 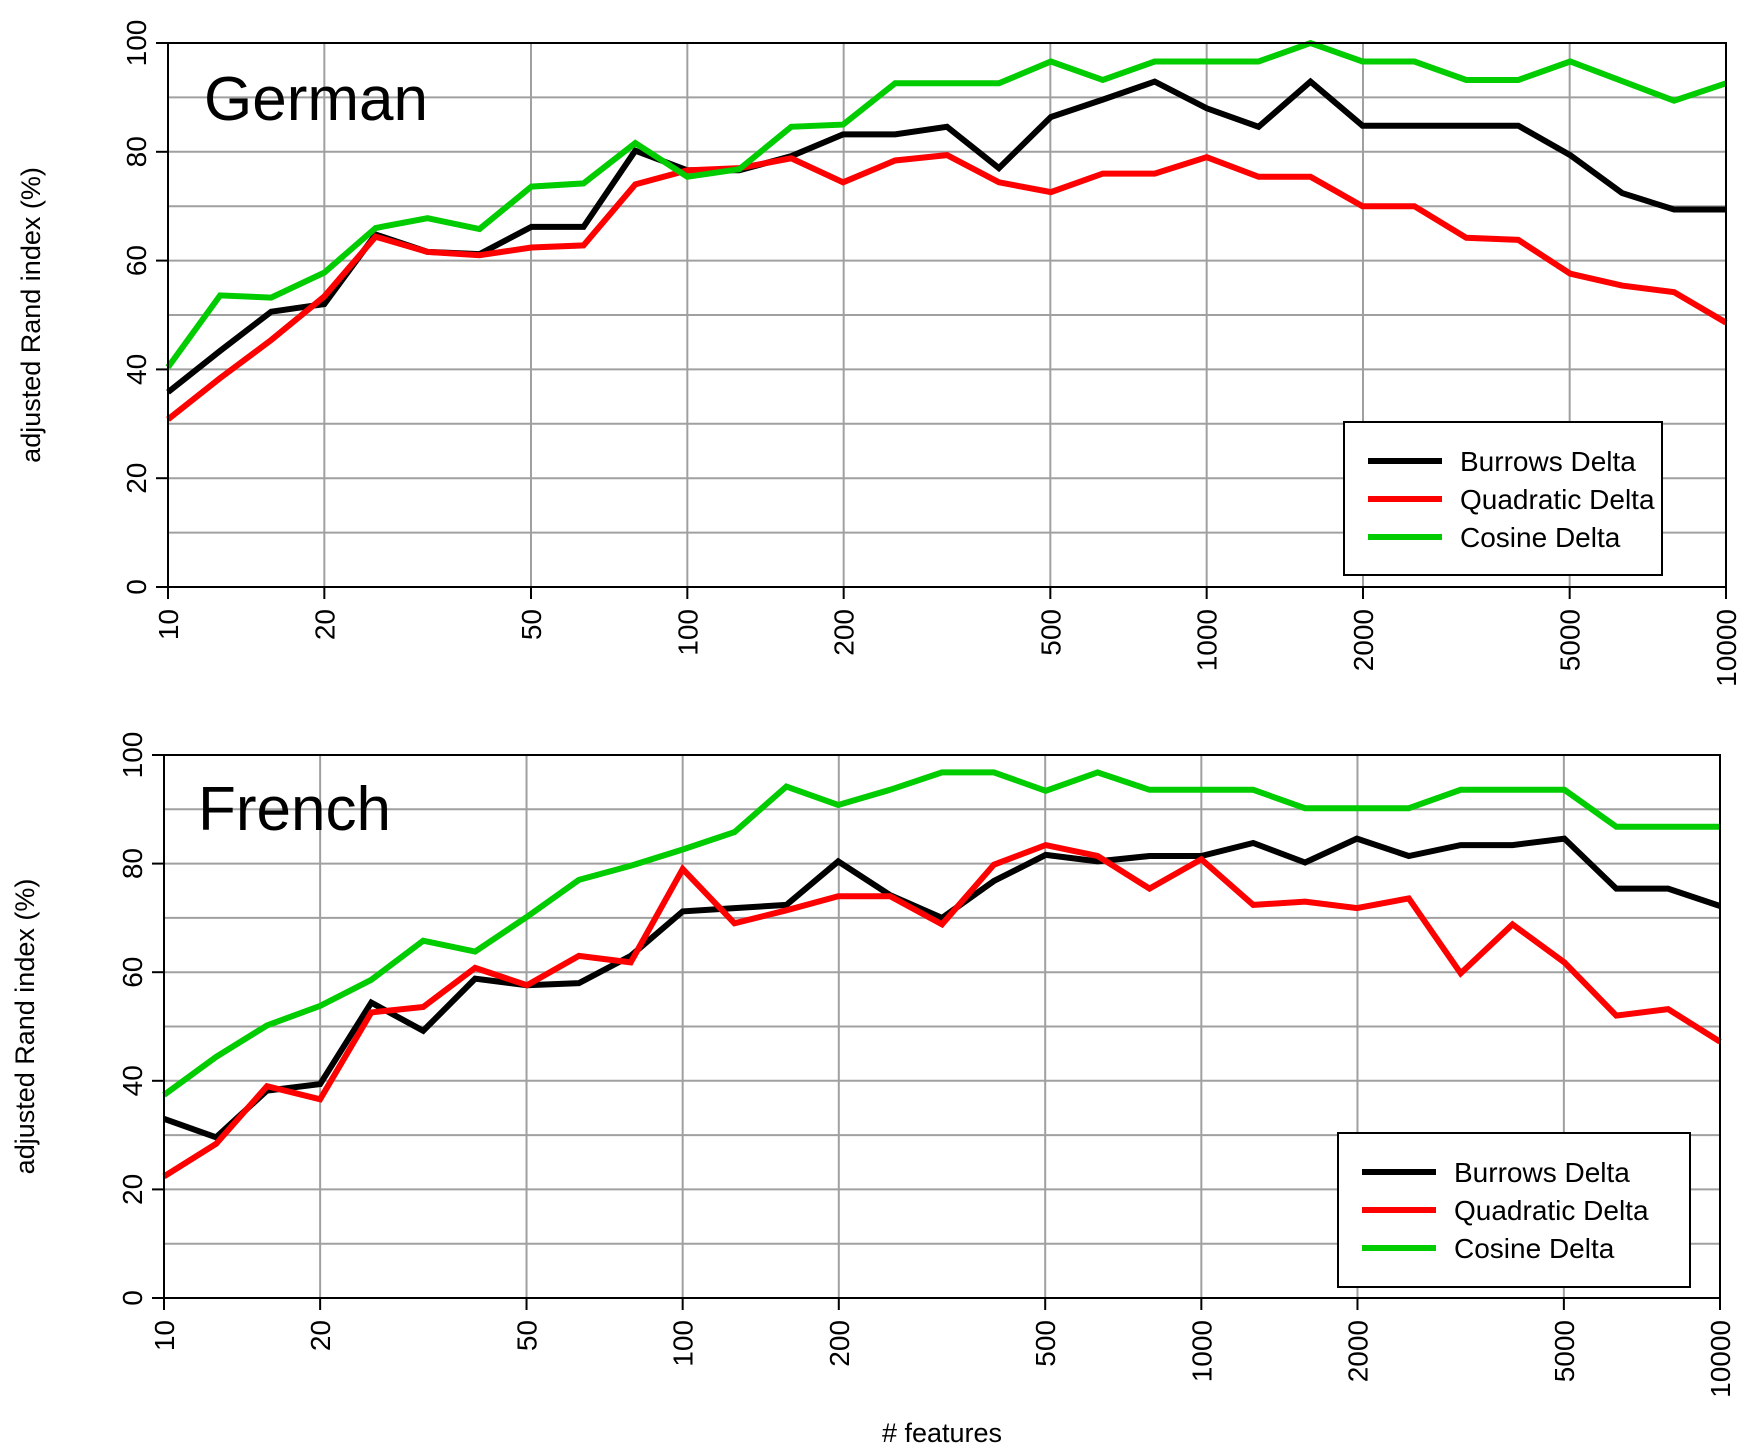 I want to click on x-axis-label: # features, so click(x=942, y=1432).